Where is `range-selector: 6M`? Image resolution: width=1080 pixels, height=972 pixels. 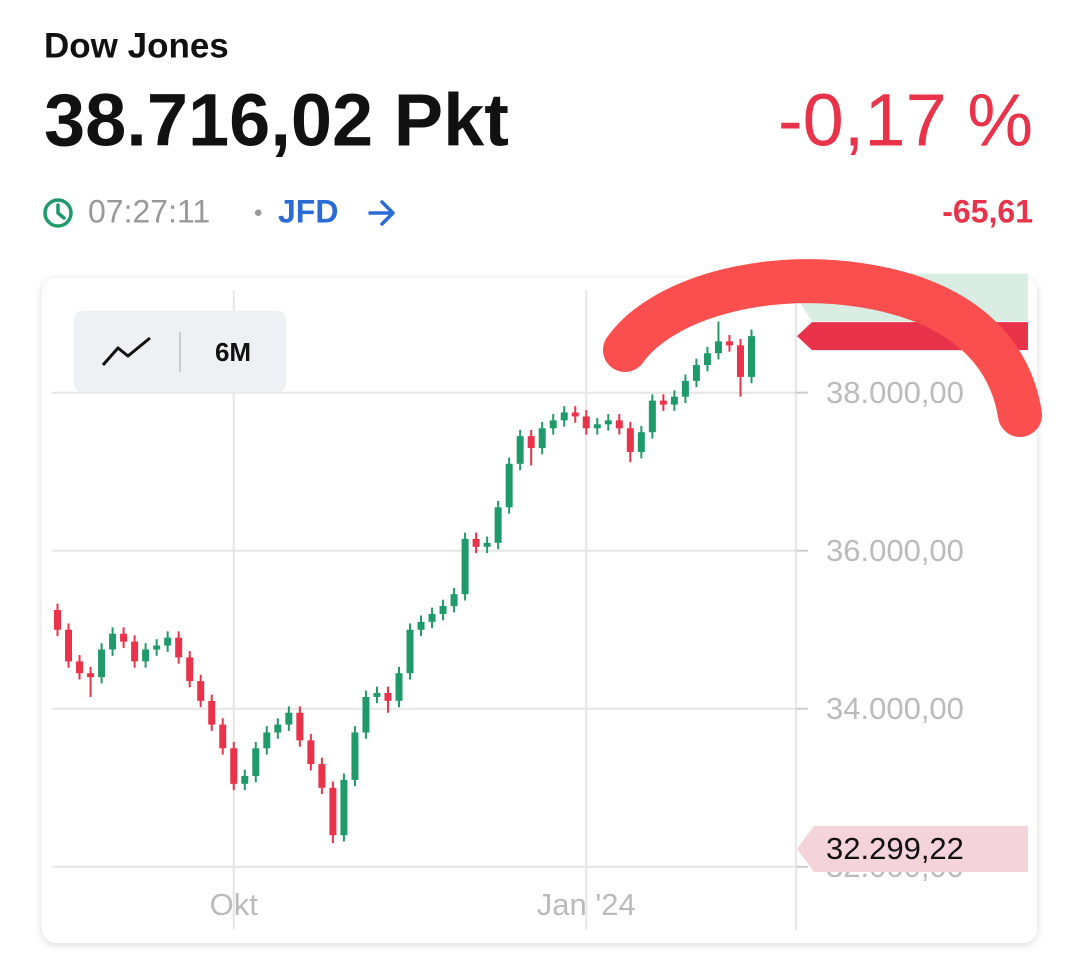
range-selector: 6M is located at coordinates (180, 351).